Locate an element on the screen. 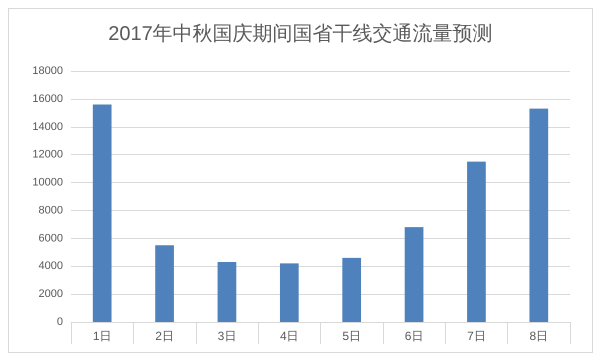 This screenshot has height=361, width=601. x-tick-label: 8日 is located at coordinates (538, 336).